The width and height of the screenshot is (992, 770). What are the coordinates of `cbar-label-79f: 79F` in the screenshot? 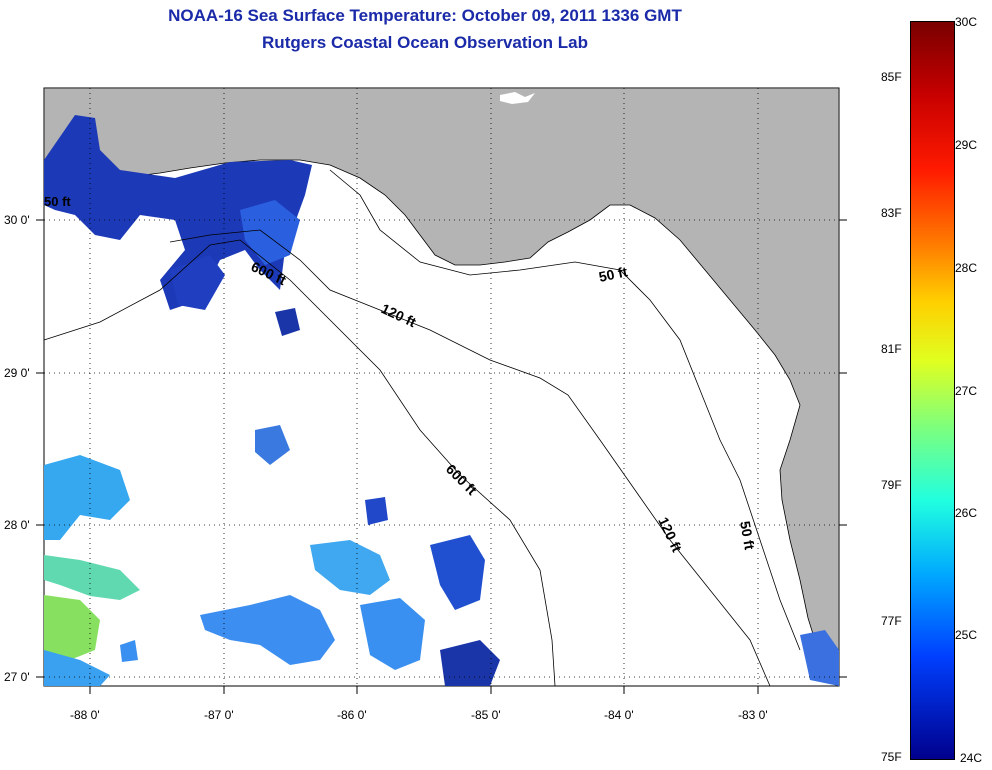 It's located at (891, 485).